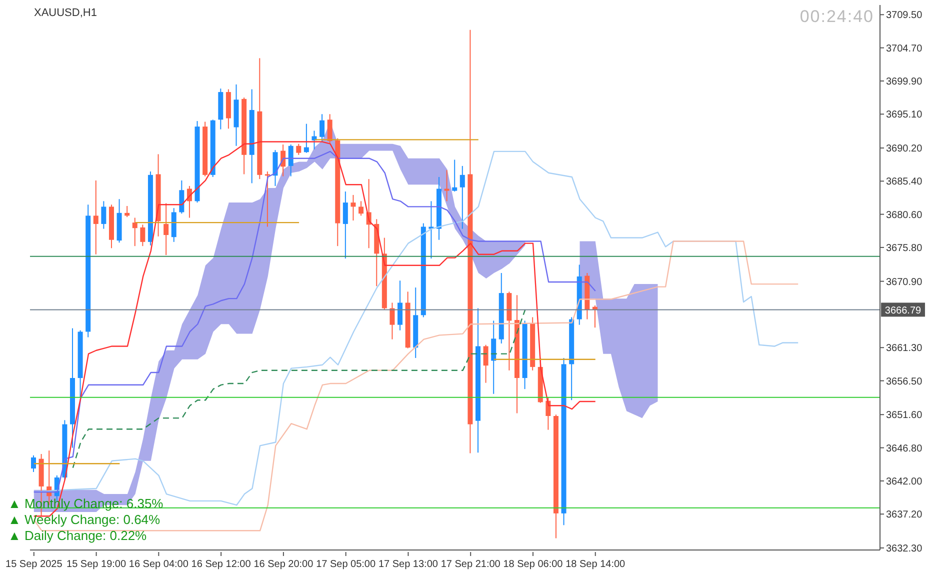  I want to click on y-tick-label: 3656.50, so click(904, 382).